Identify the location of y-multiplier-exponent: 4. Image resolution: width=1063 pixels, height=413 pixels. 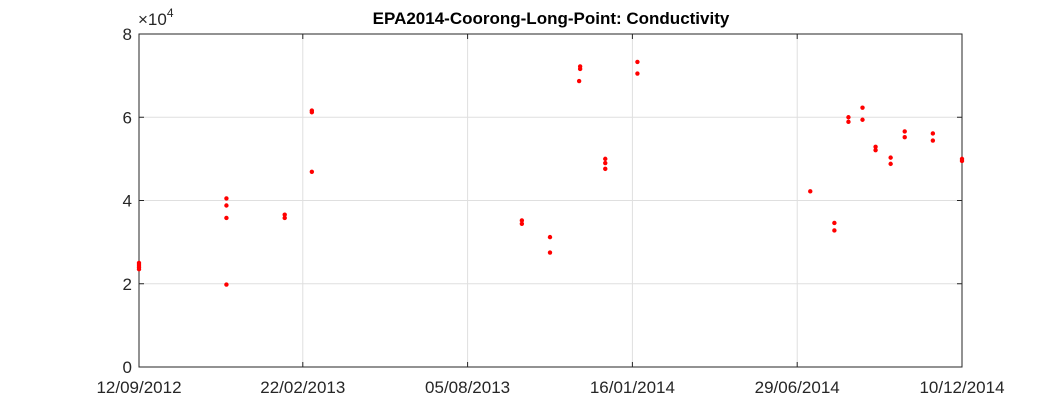
(170, 13).